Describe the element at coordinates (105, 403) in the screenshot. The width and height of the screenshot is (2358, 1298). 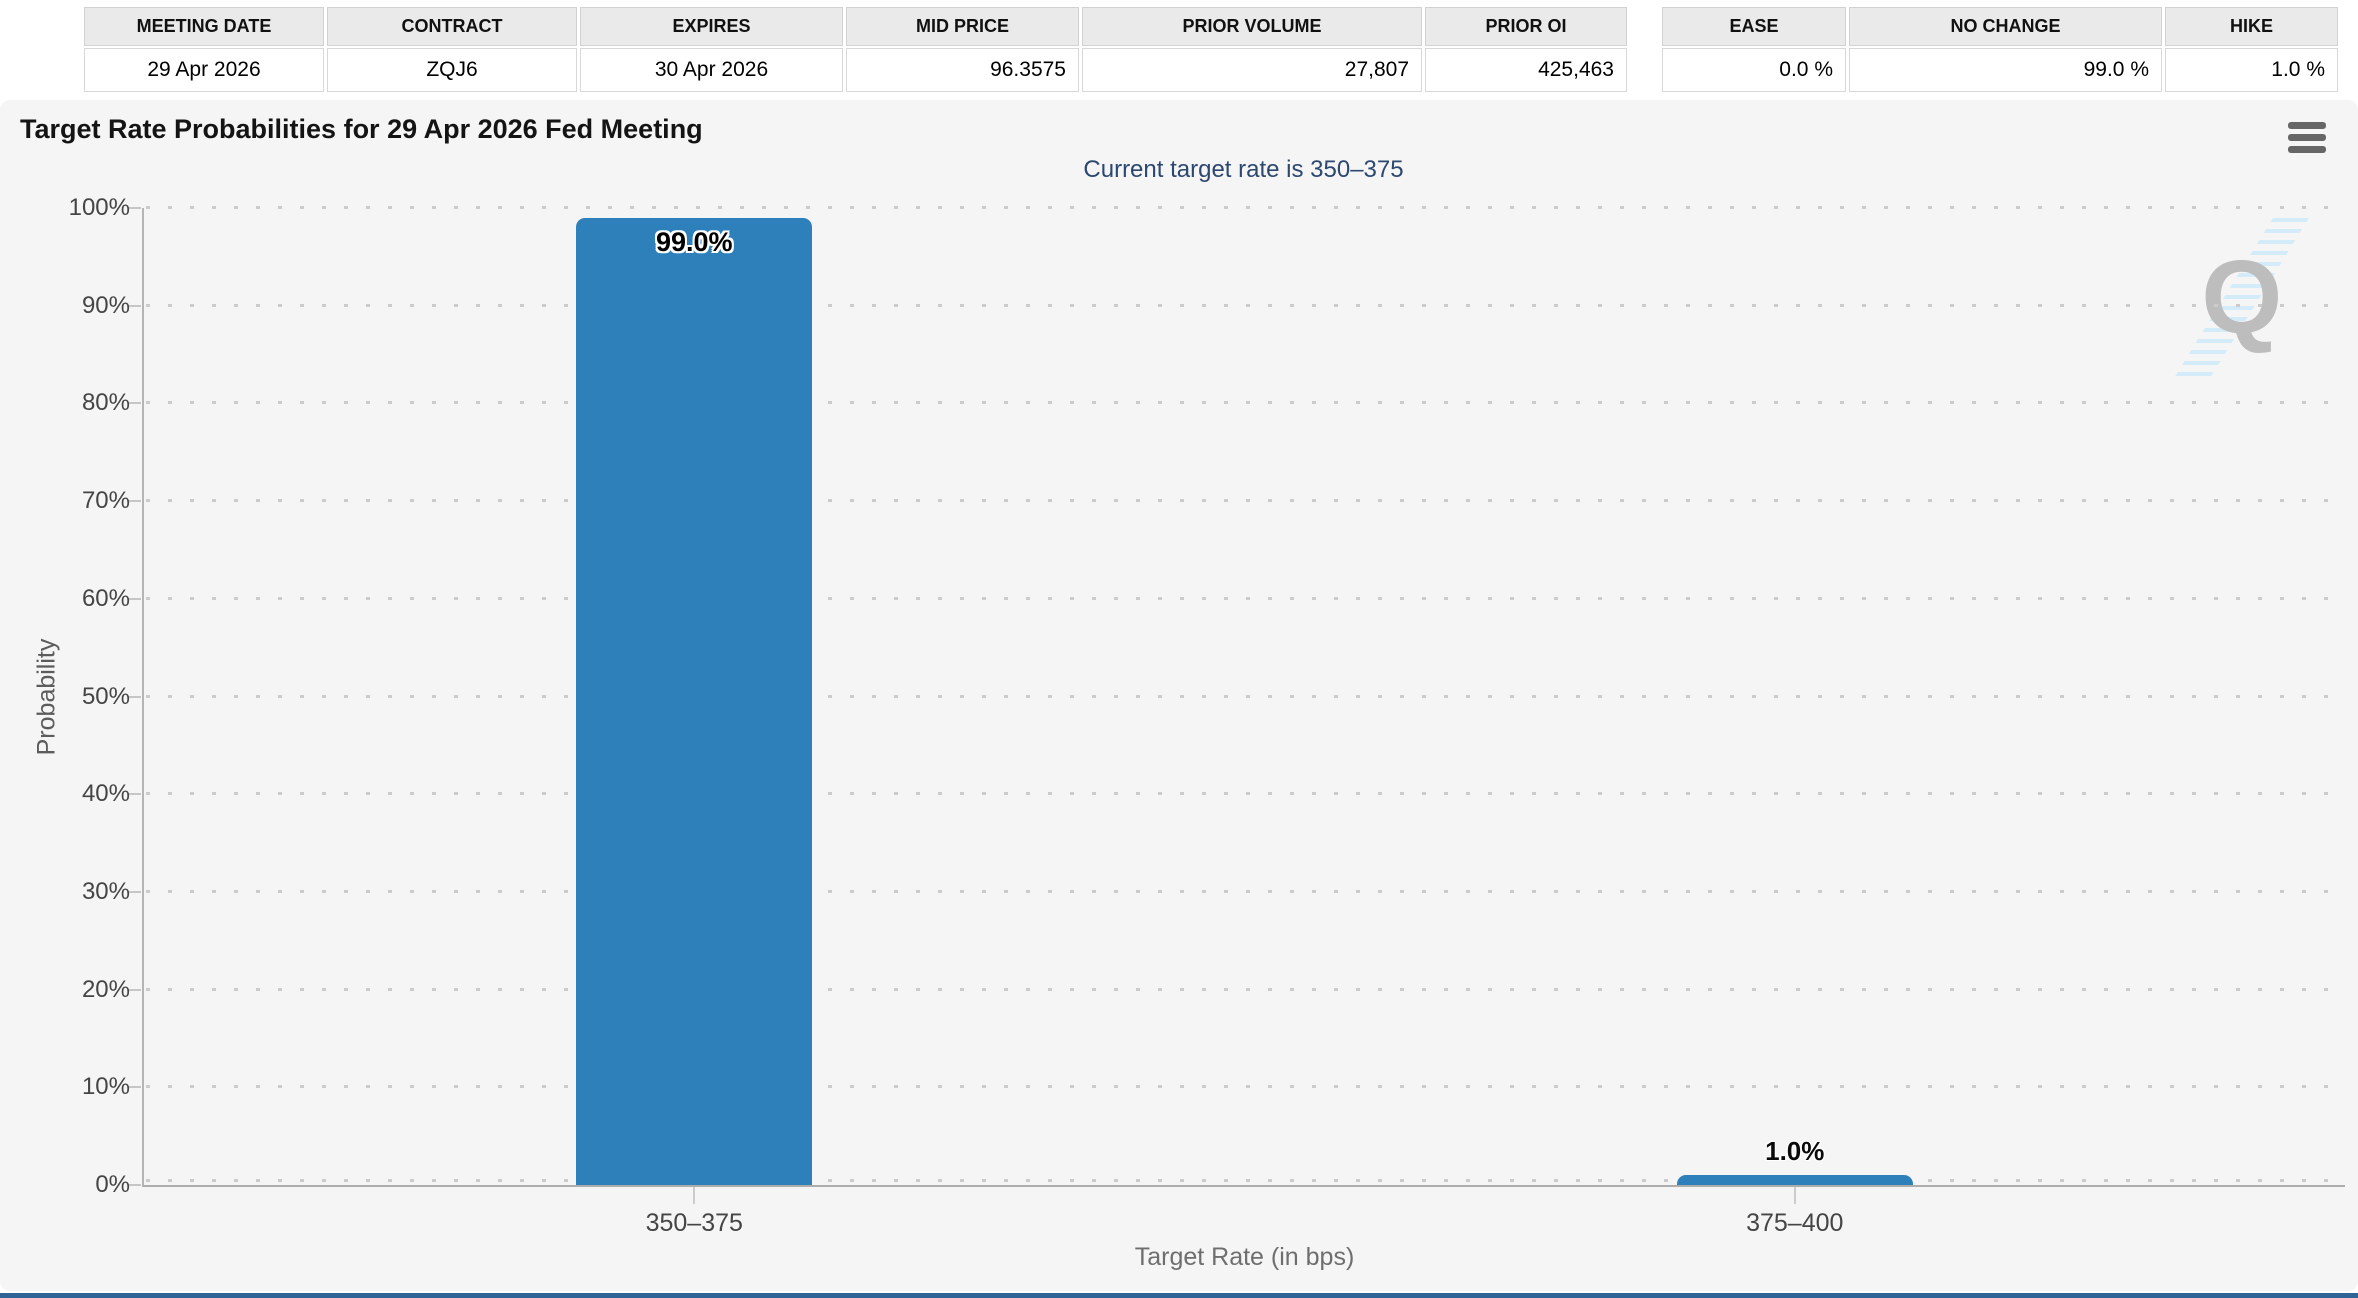
I see `y-axis-tick-label: 80%` at that location.